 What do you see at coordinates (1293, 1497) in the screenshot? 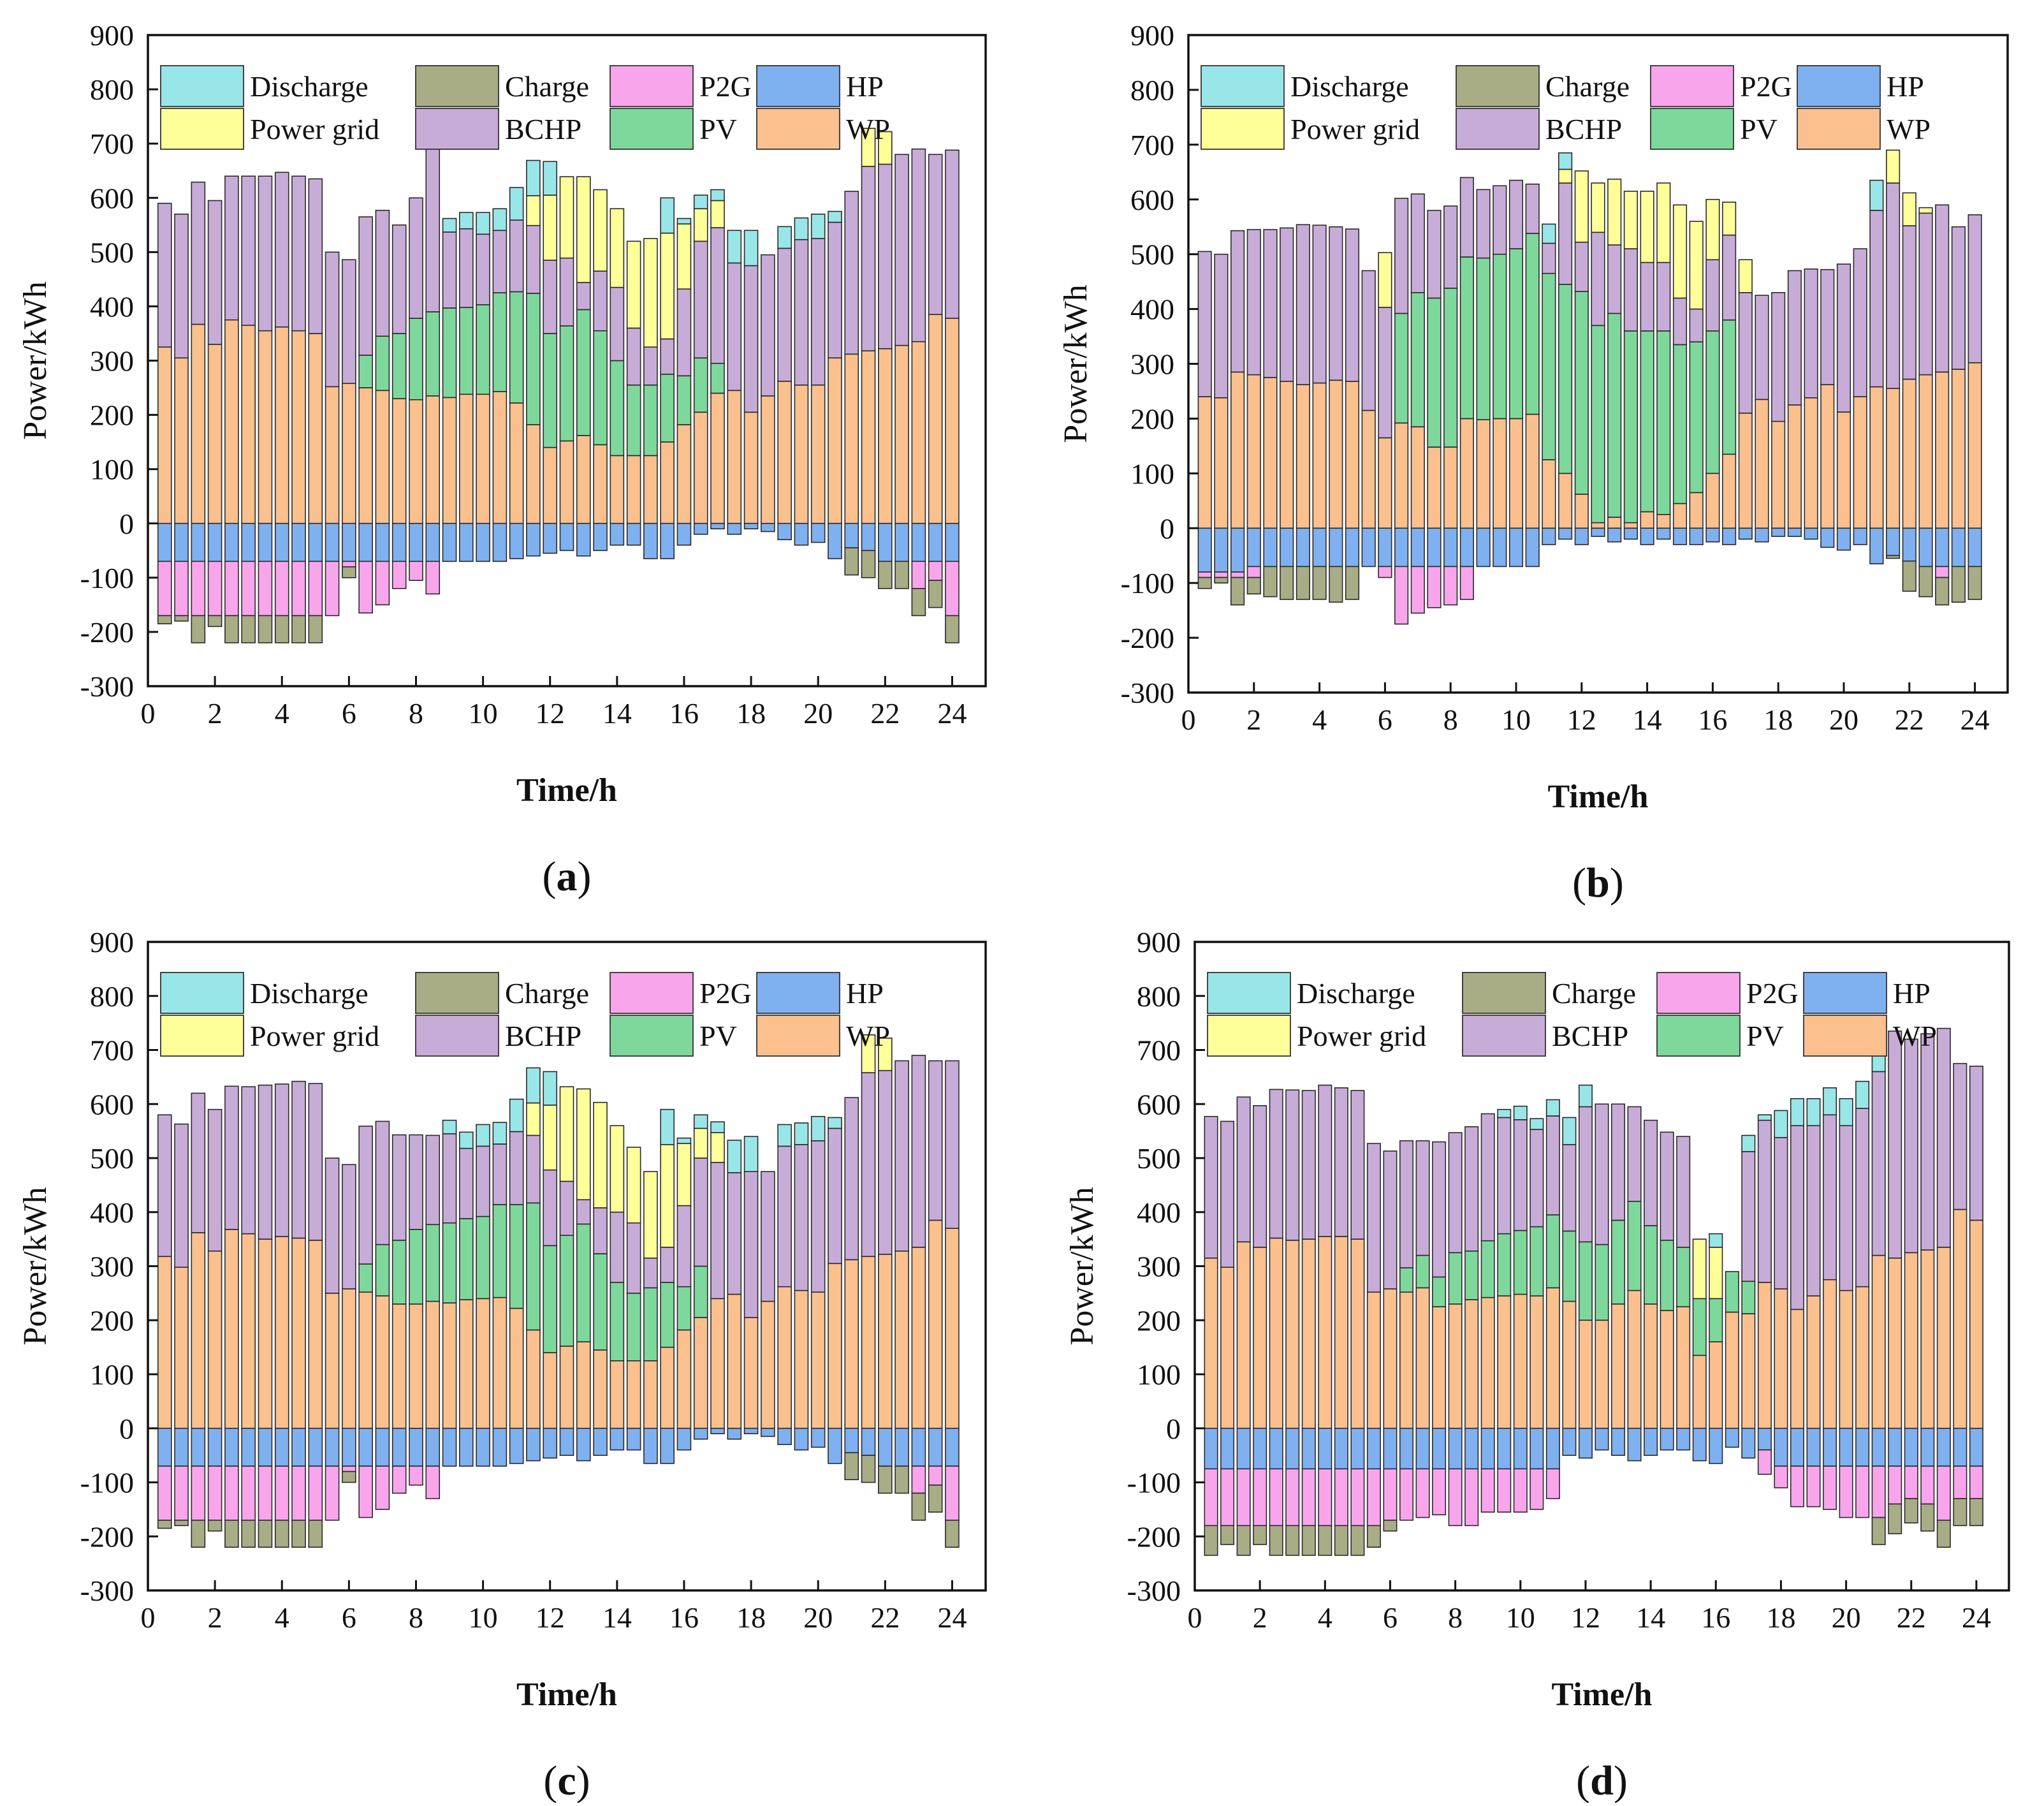
I see `bar-p2g-t3` at bounding box center [1293, 1497].